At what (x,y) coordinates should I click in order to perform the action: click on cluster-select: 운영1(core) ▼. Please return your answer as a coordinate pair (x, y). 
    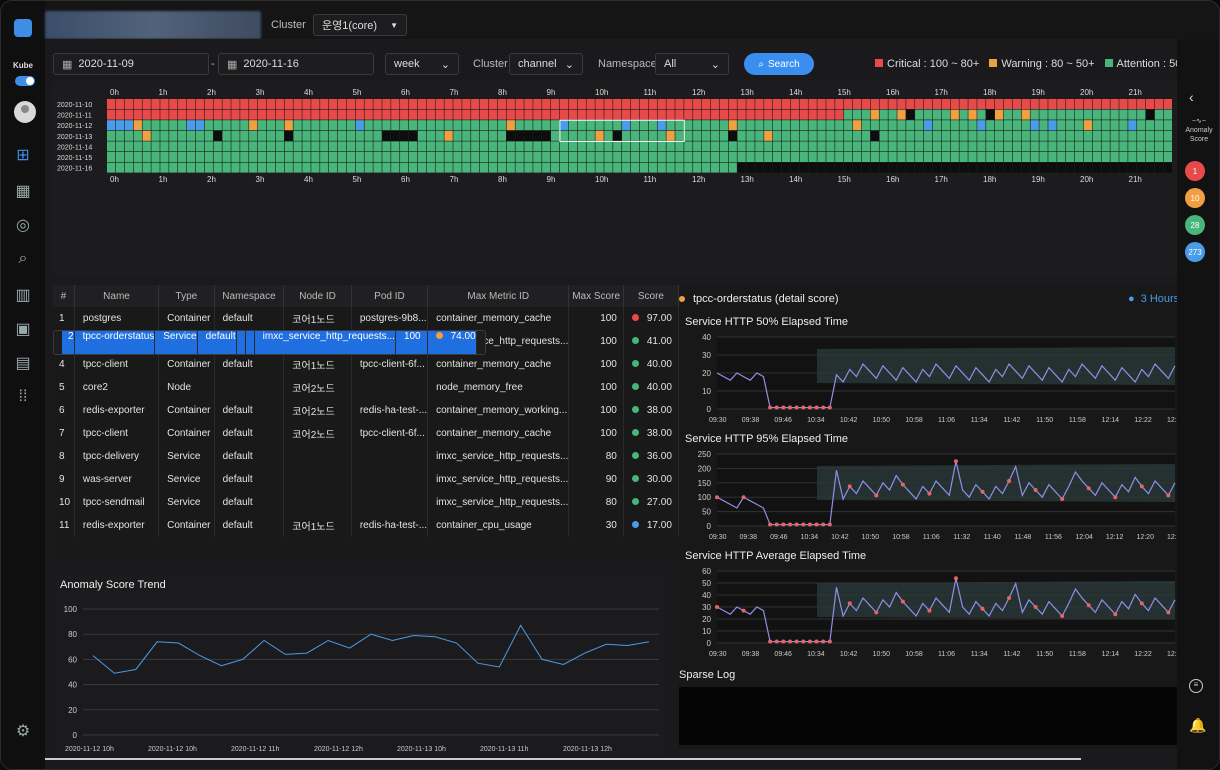
    Looking at the image, I should click on (360, 25).